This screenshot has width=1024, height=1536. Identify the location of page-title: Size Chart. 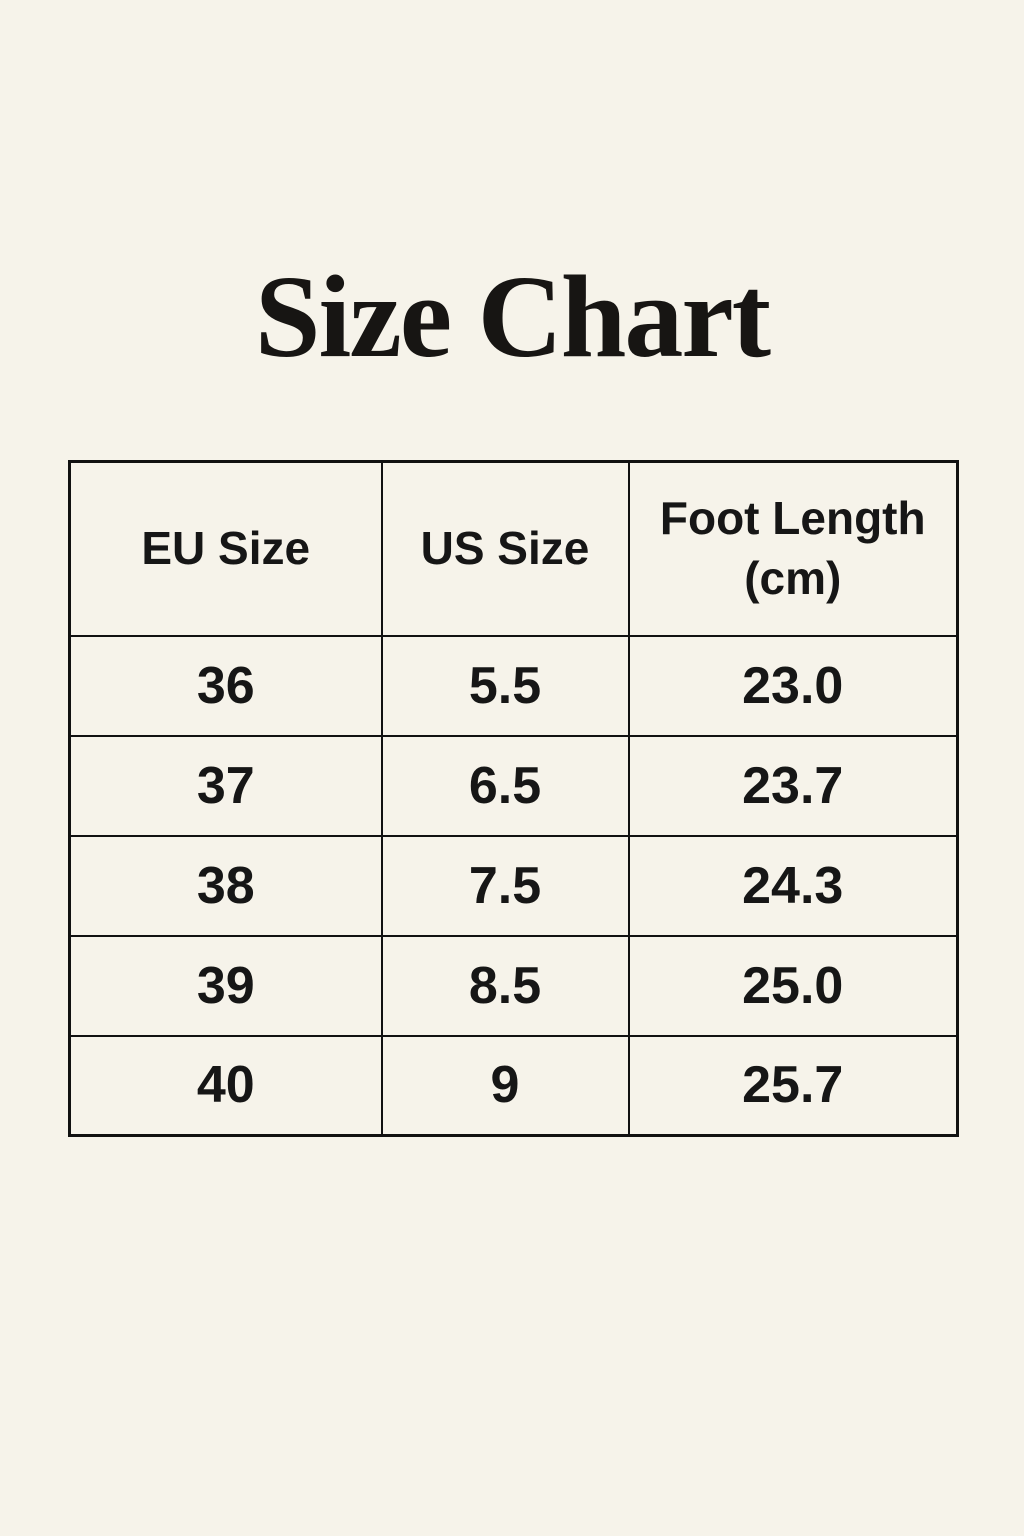
(512, 316).